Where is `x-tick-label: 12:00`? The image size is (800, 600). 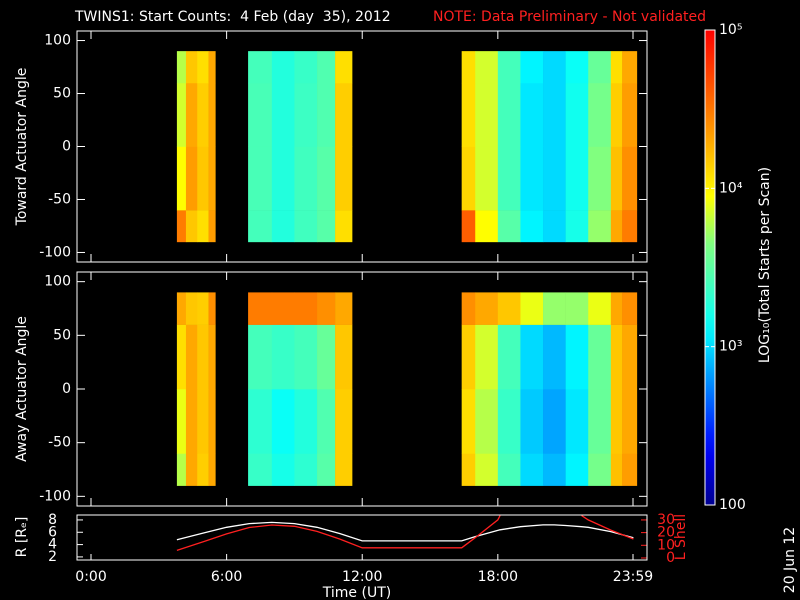 x-tick-label: 12:00 is located at coordinates (362, 577).